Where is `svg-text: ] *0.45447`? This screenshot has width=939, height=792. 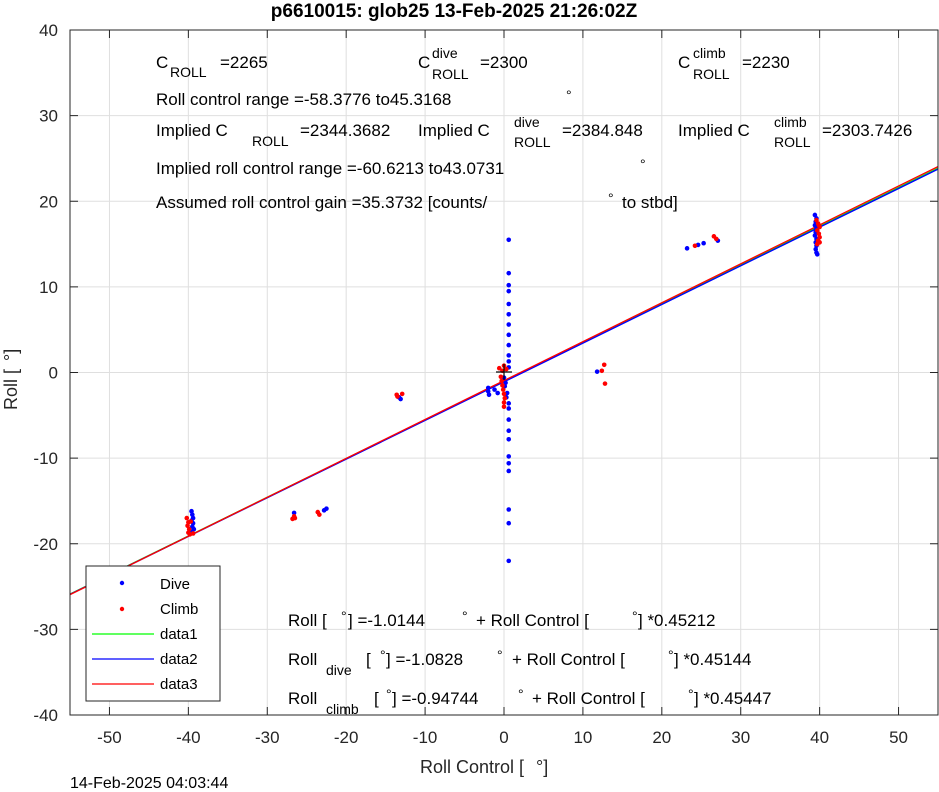
svg-text: ] *0.45447 is located at coordinates (733, 698).